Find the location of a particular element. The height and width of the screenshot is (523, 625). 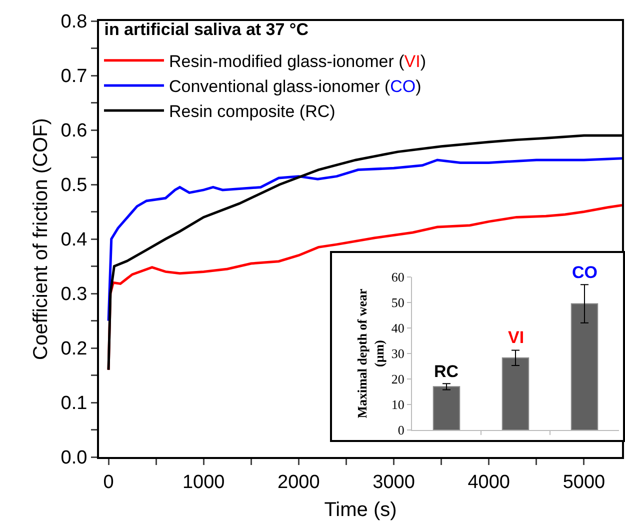

x-tick-label: 3000 is located at coordinates (393, 482).